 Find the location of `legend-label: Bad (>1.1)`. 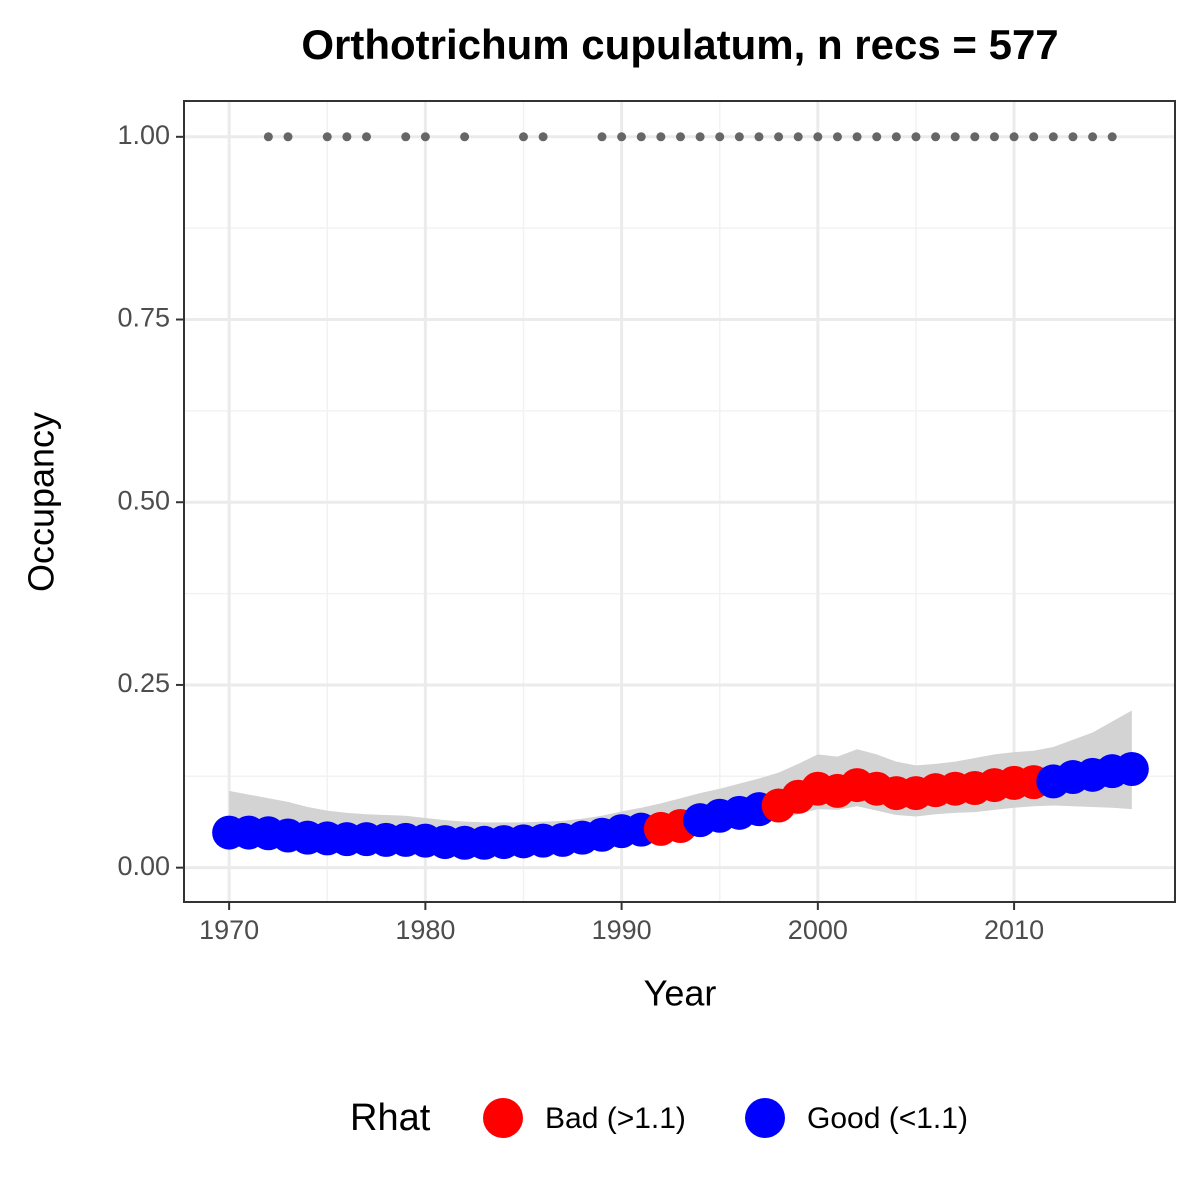

legend-label: Bad (>1.1) is located at coordinates (615, 1118).